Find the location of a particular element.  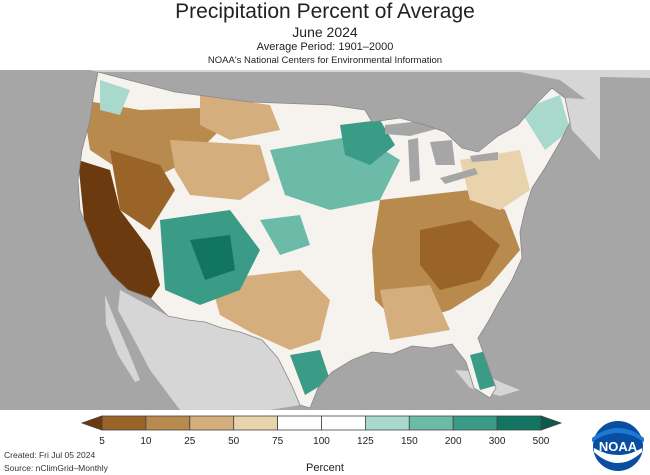

dry-region-montana is located at coordinates (240, 117).